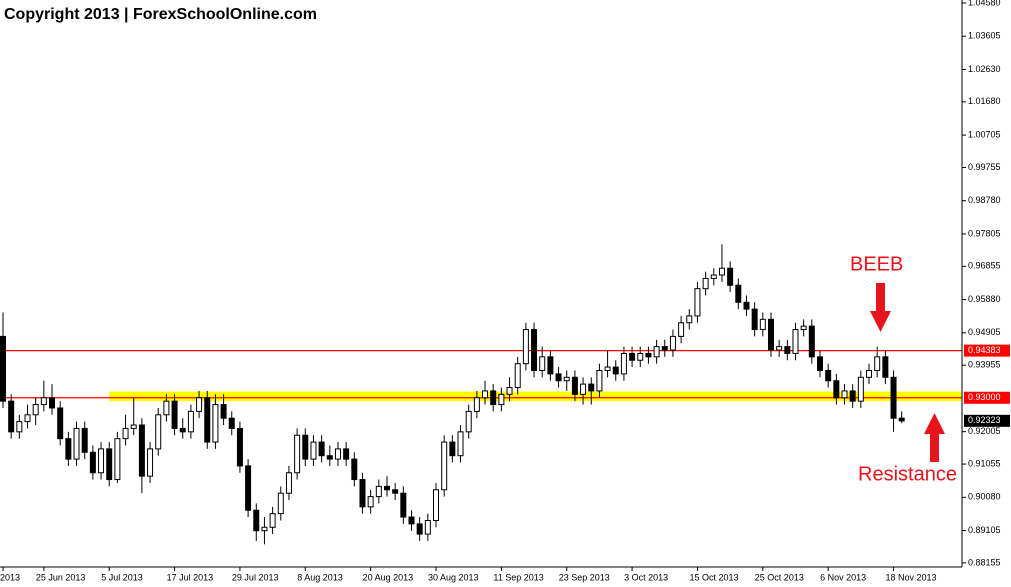  Describe the element at coordinates (779, 577) in the screenshot. I see `x-tick-label: 25 Oct 2013` at that location.